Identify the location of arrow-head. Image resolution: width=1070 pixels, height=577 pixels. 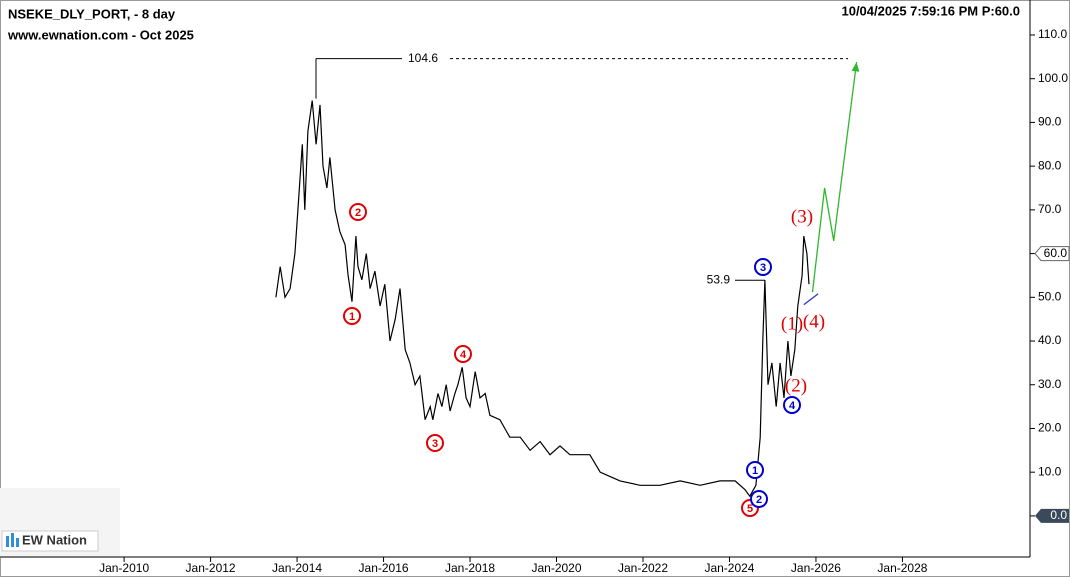
(855, 67).